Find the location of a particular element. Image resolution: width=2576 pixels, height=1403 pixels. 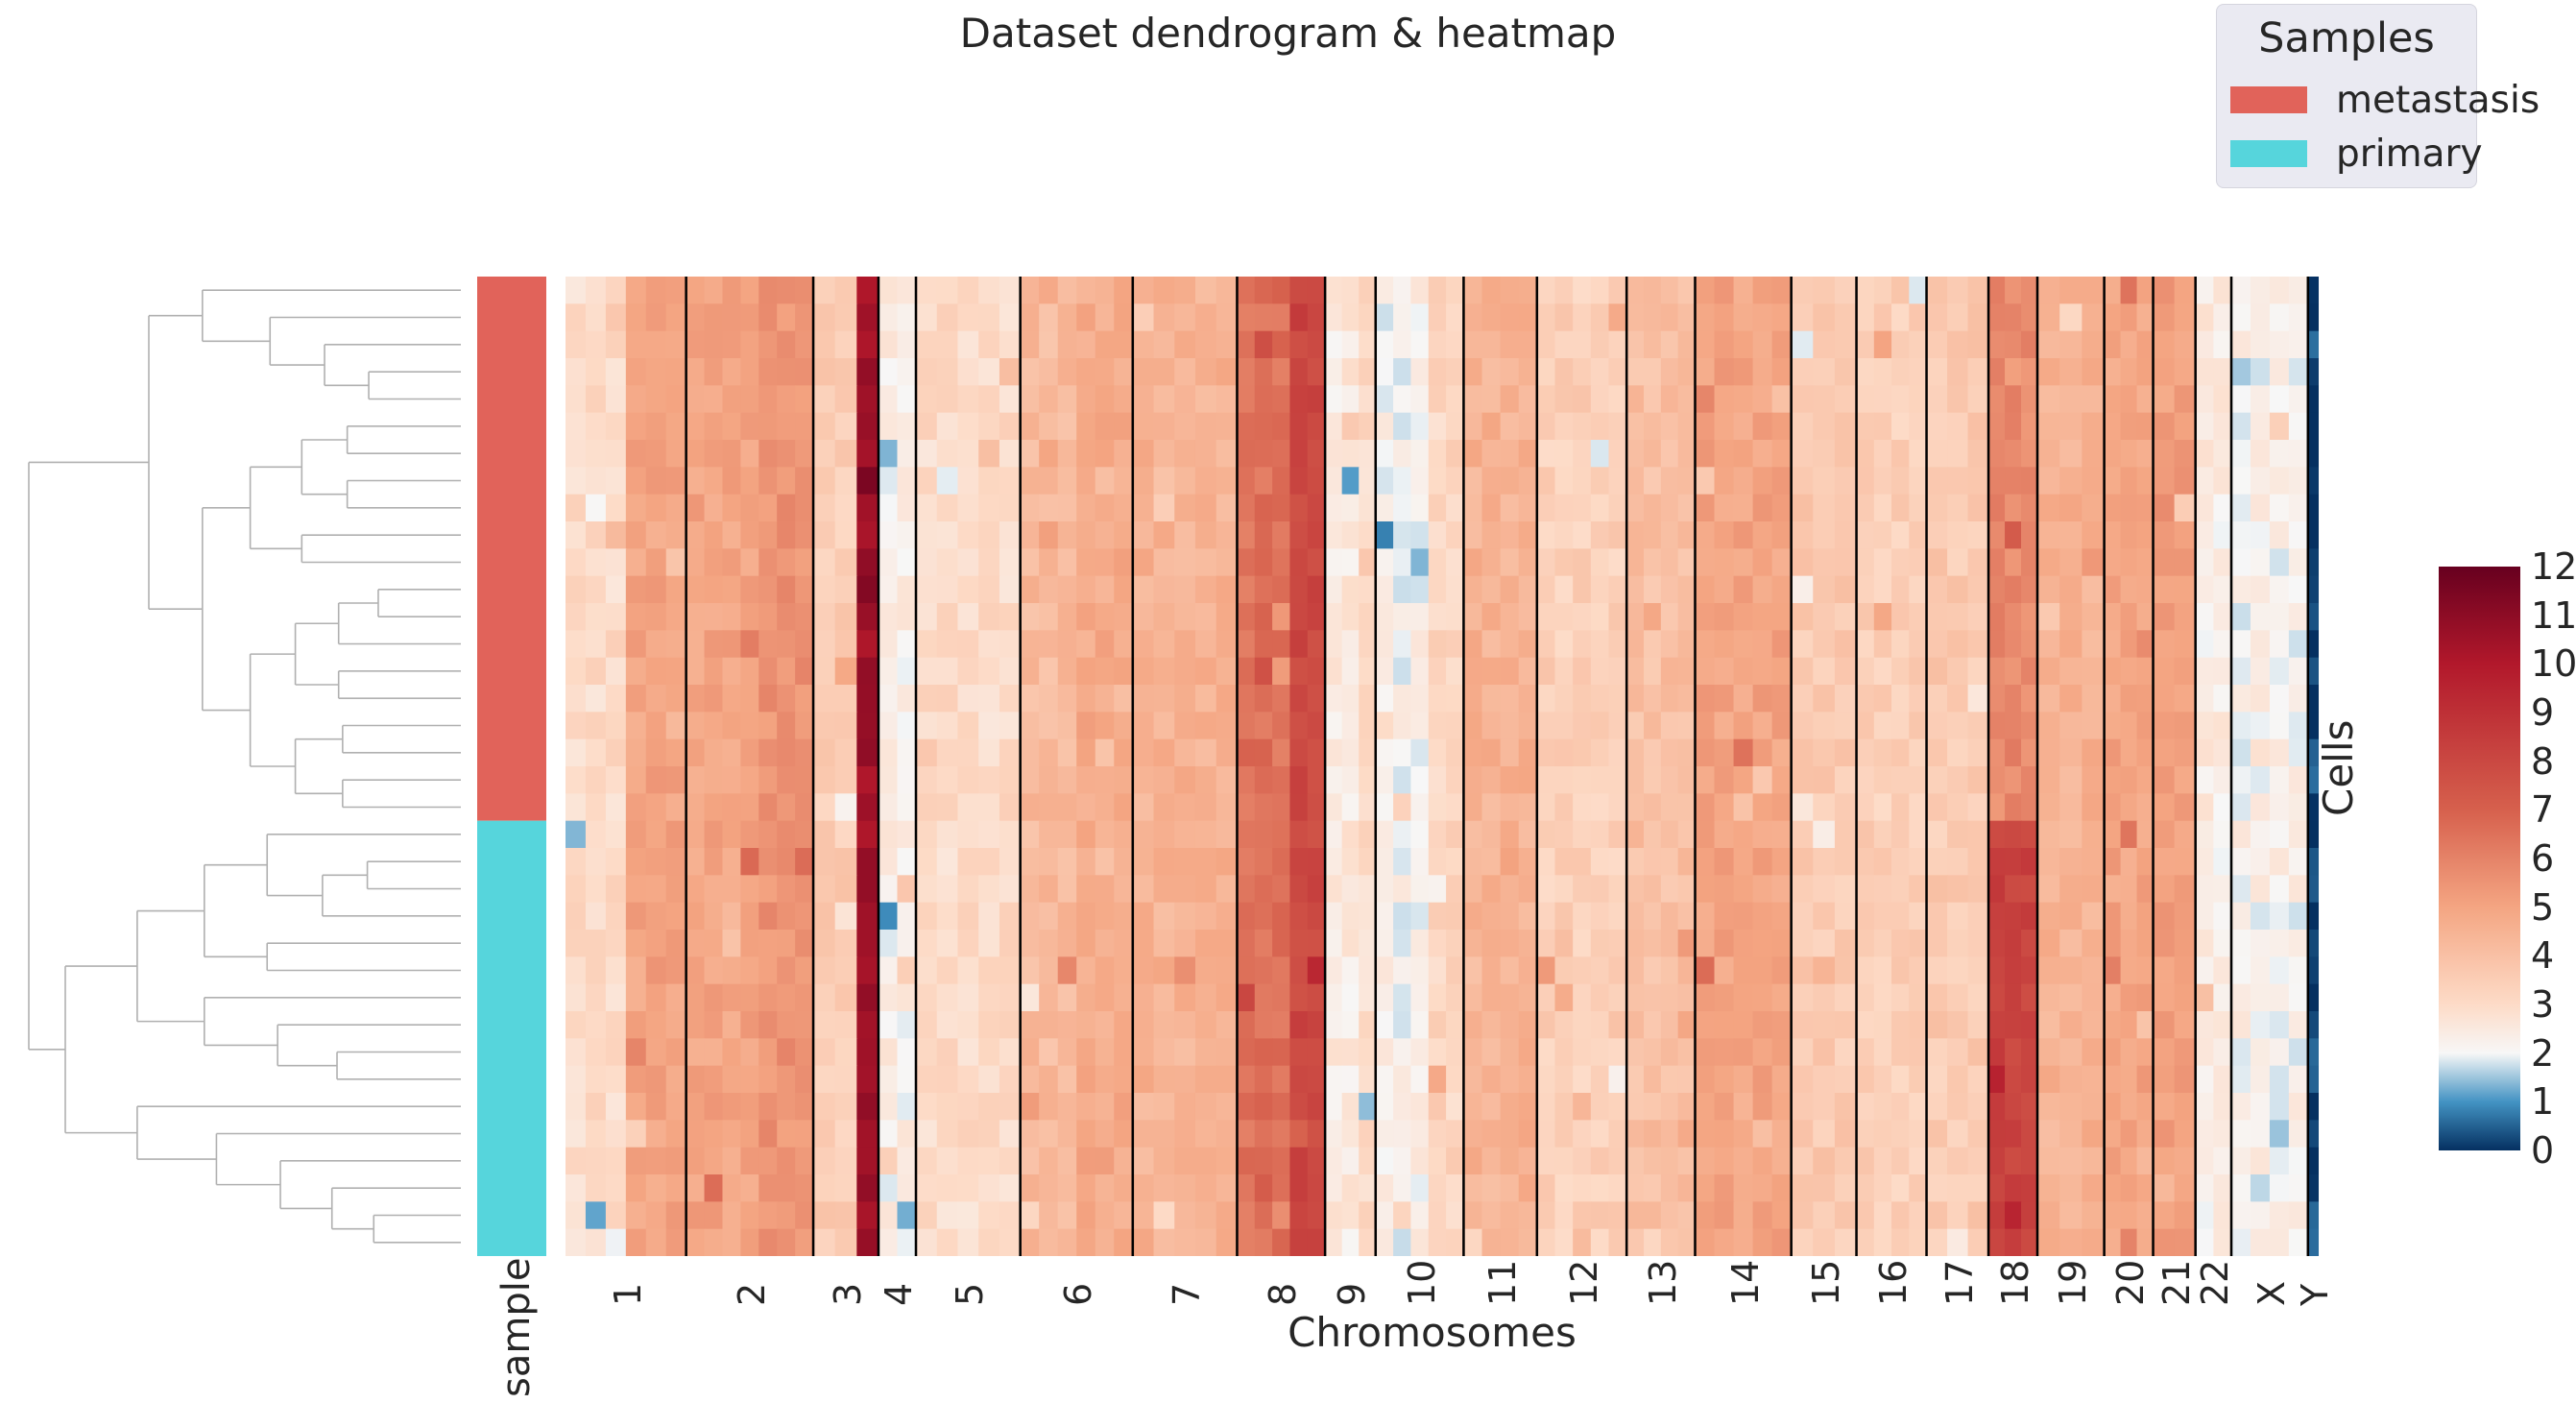

colorbar-tick-2: 2 is located at coordinates (2543, 1053).